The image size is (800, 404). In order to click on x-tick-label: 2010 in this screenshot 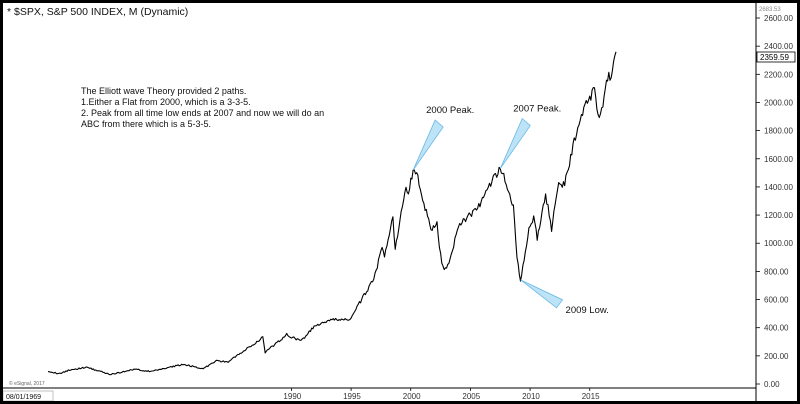, I will do `click(531, 396)`.